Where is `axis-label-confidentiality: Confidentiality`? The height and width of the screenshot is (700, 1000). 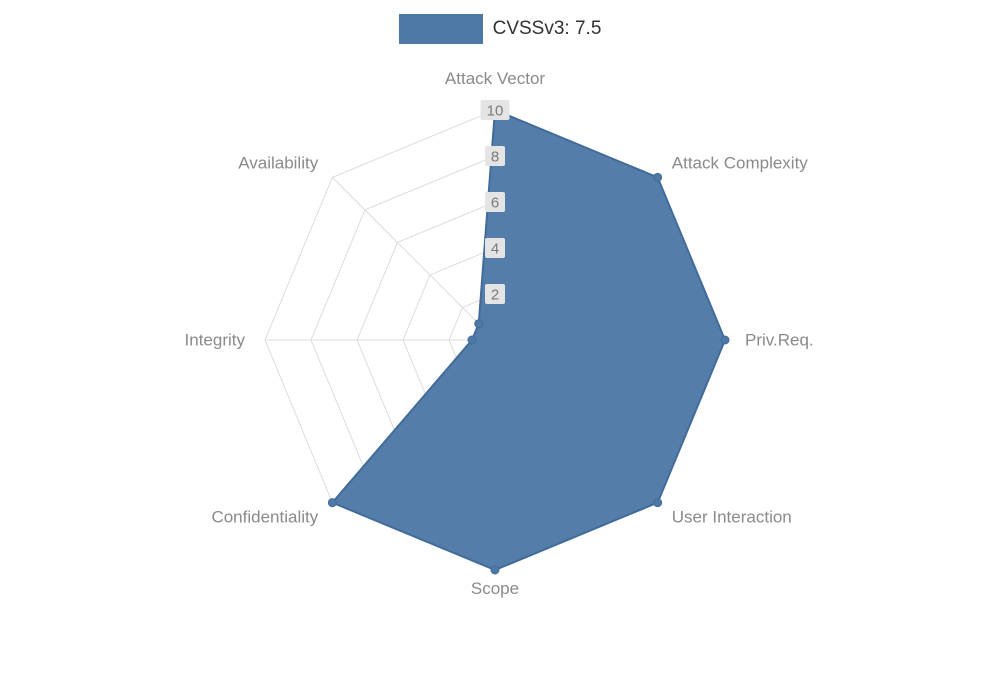
axis-label-confidentiality: Confidentiality is located at coordinates (264, 516).